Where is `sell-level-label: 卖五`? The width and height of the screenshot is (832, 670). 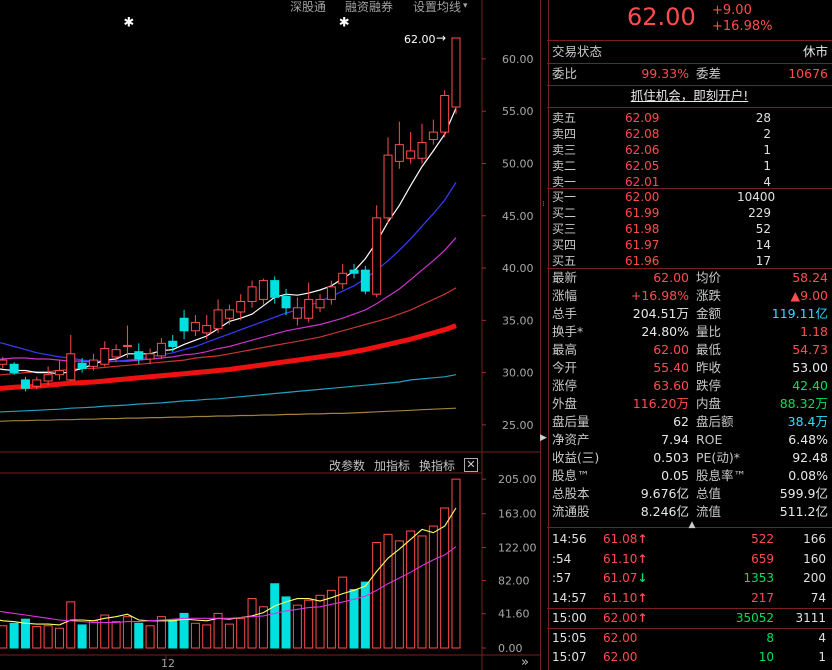 sell-level-label: 卖五 is located at coordinates (564, 118).